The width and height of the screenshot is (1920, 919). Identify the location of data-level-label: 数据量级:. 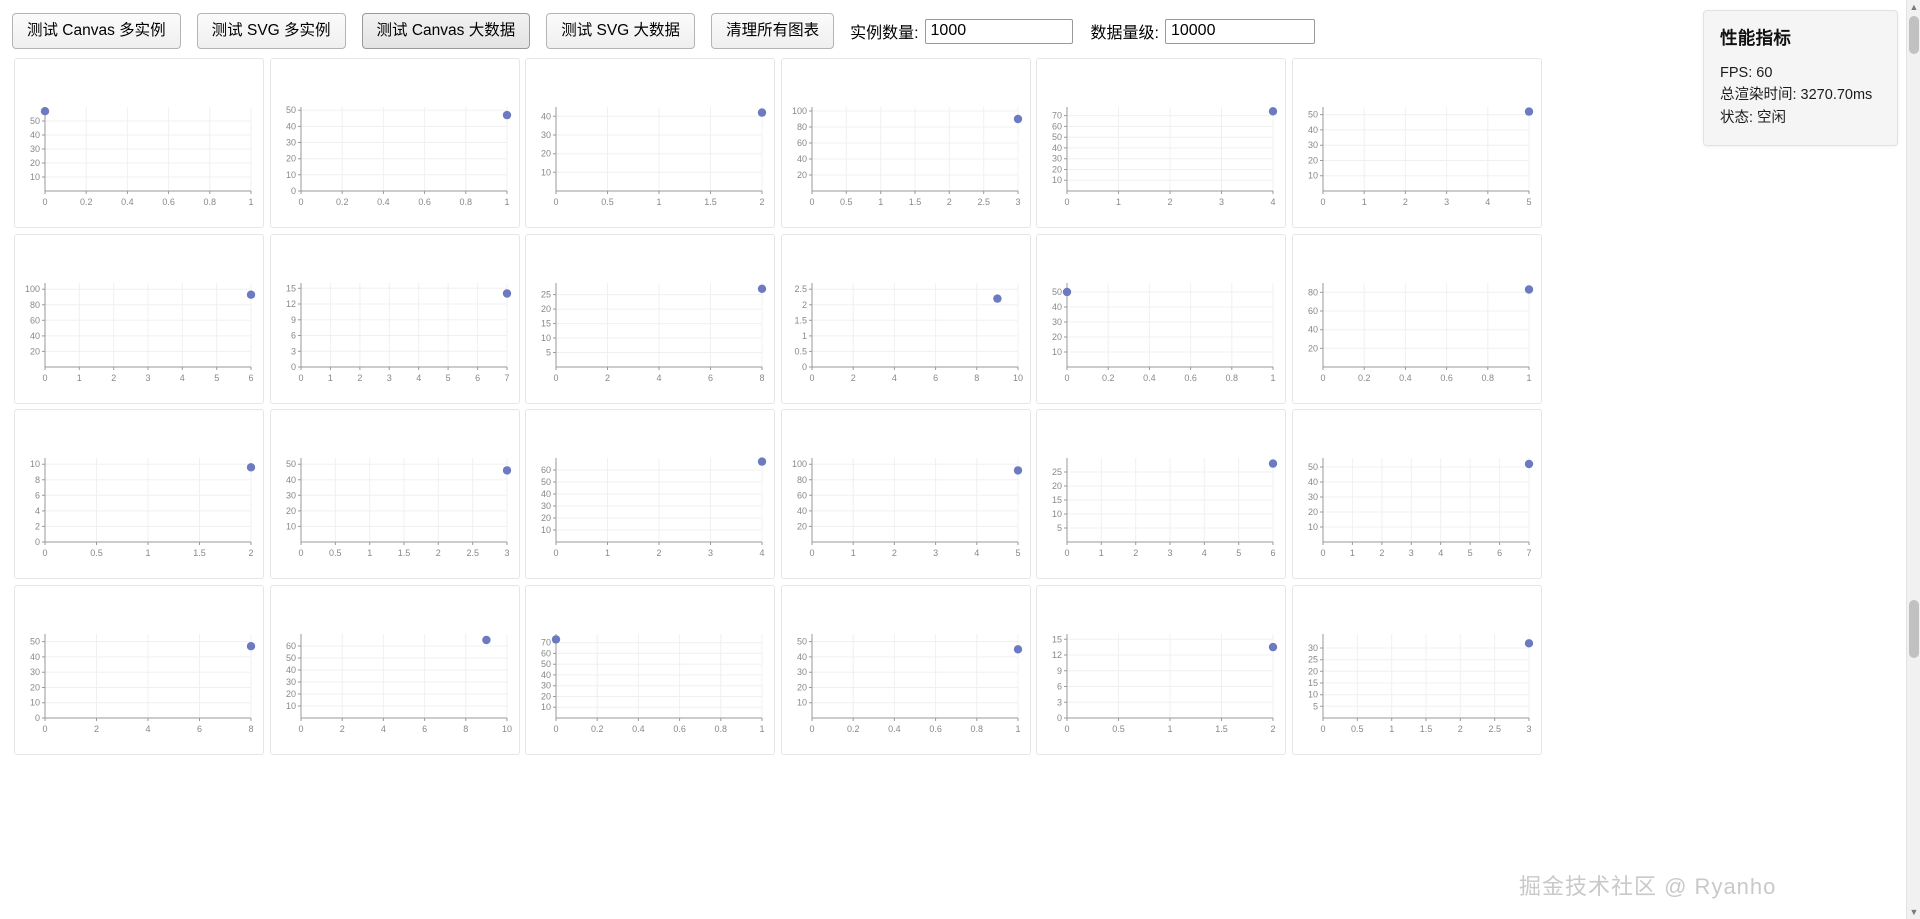
(1124, 33).